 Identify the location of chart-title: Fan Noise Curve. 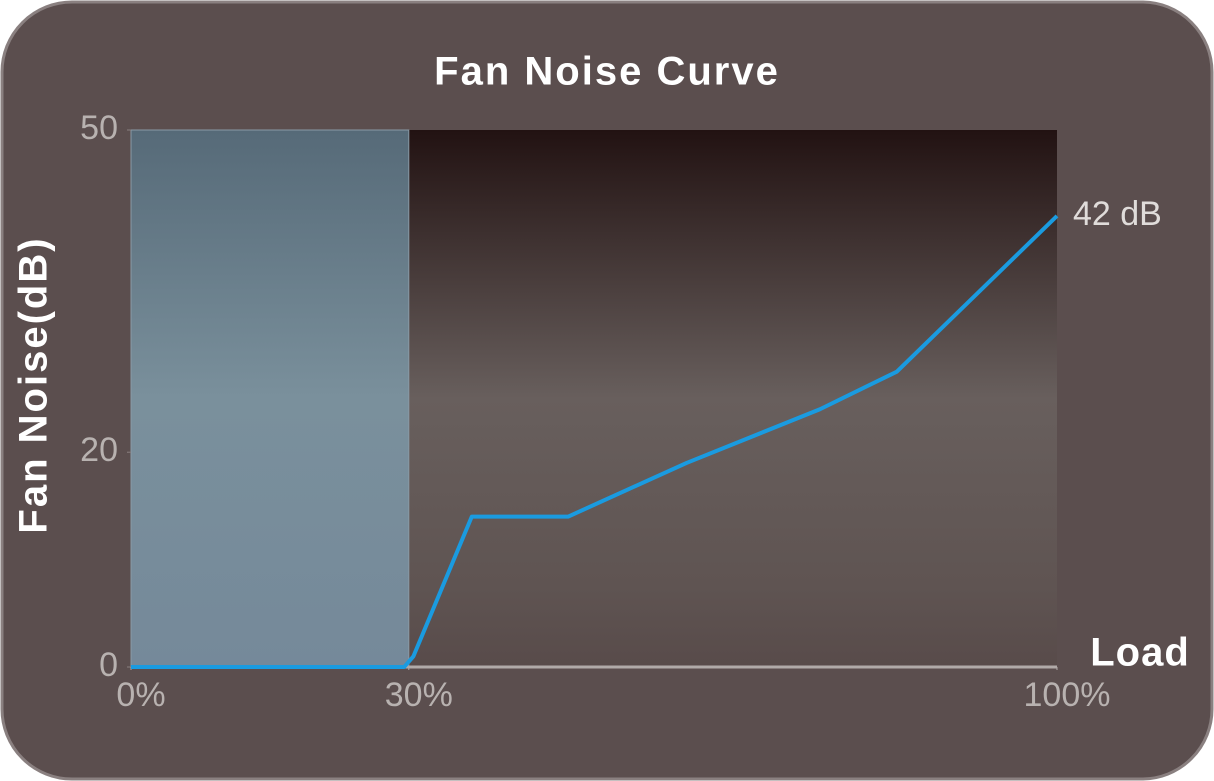
(607, 72).